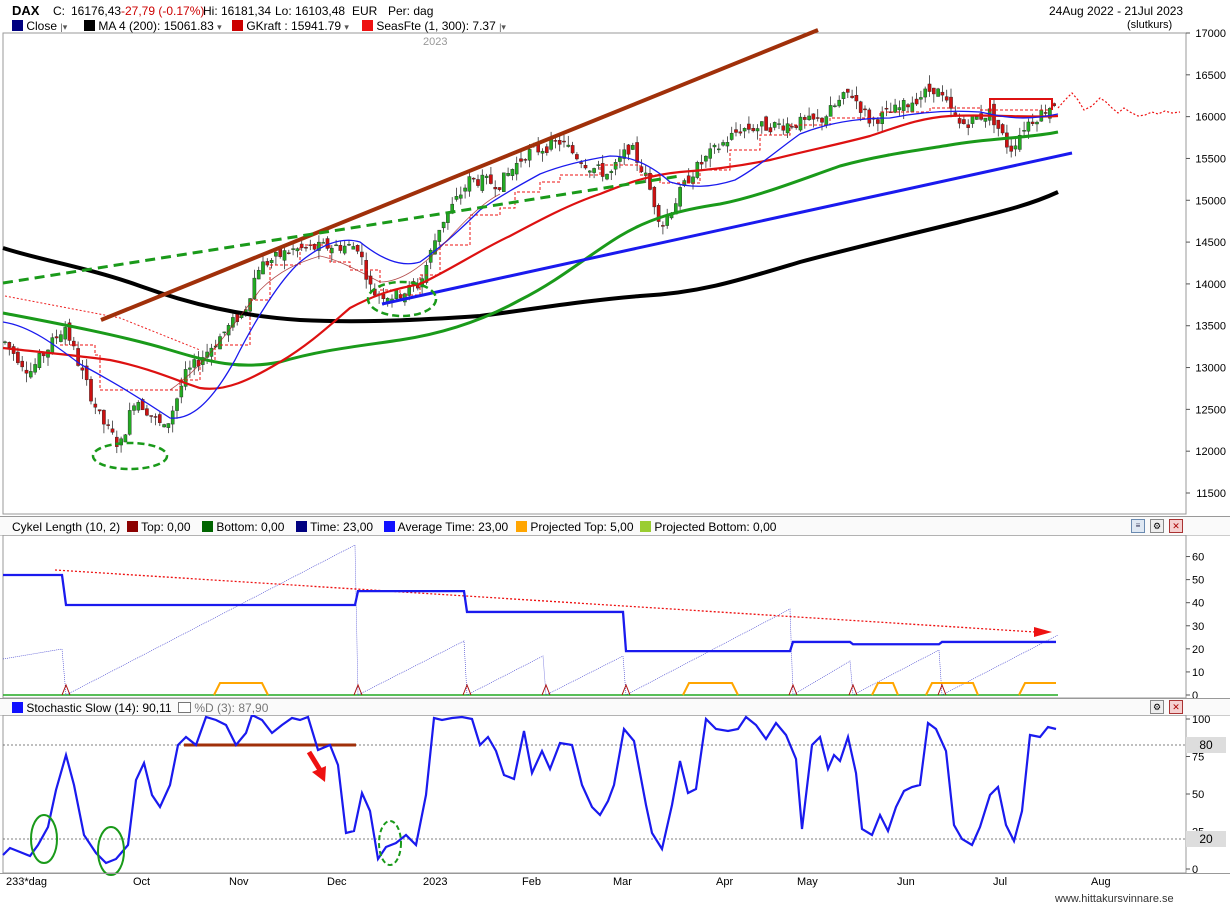  What do you see at coordinates (1101, 882) in the screenshot?
I see `x-month-aug: Aug` at bounding box center [1101, 882].